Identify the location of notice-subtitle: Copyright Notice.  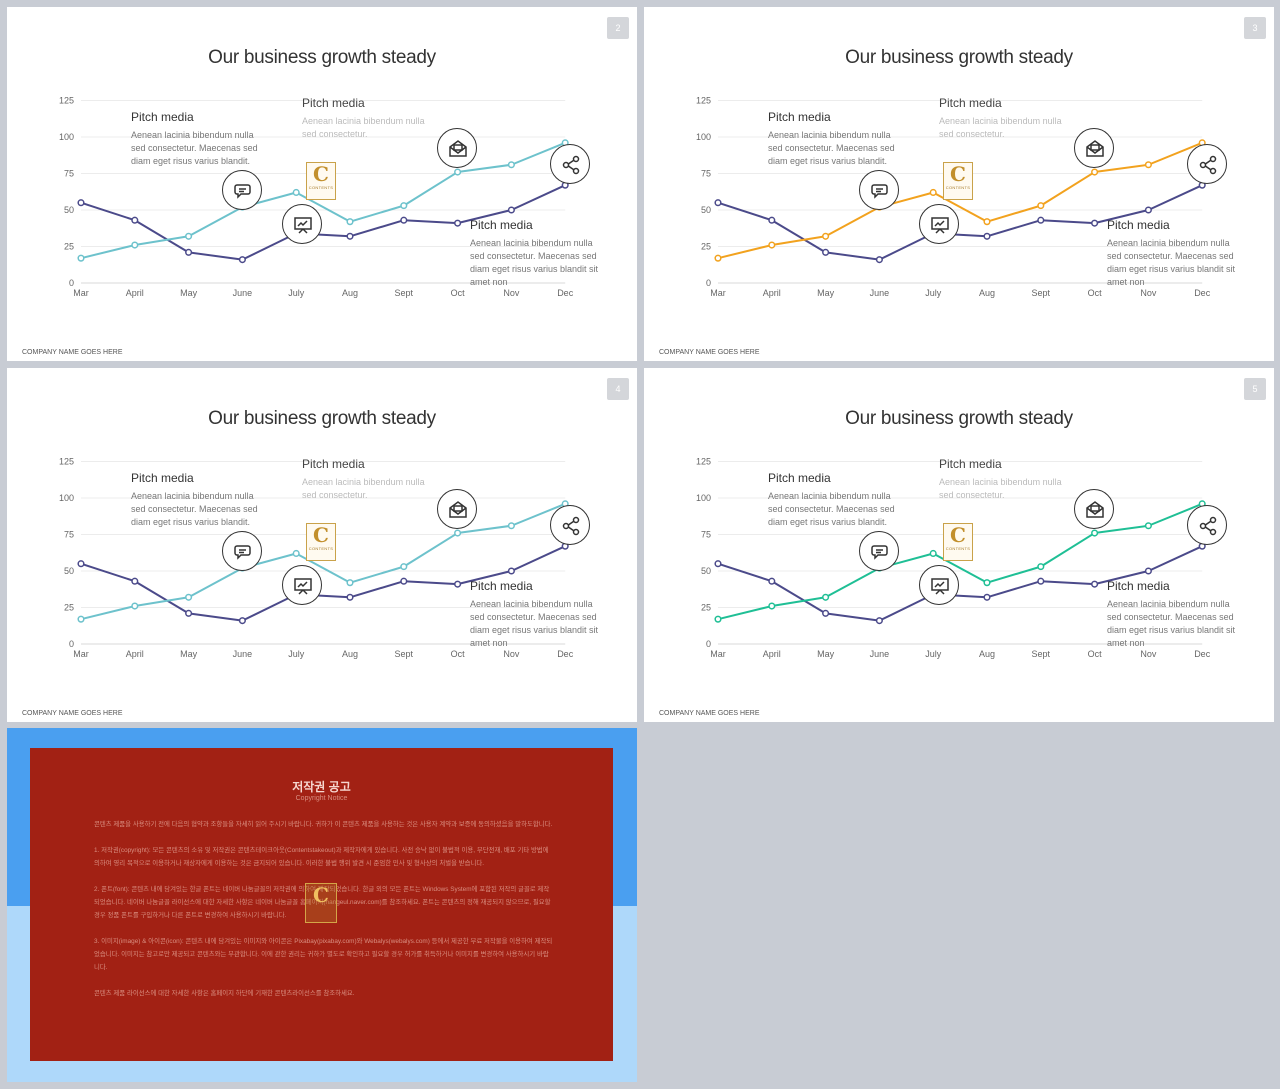
(321, 798).